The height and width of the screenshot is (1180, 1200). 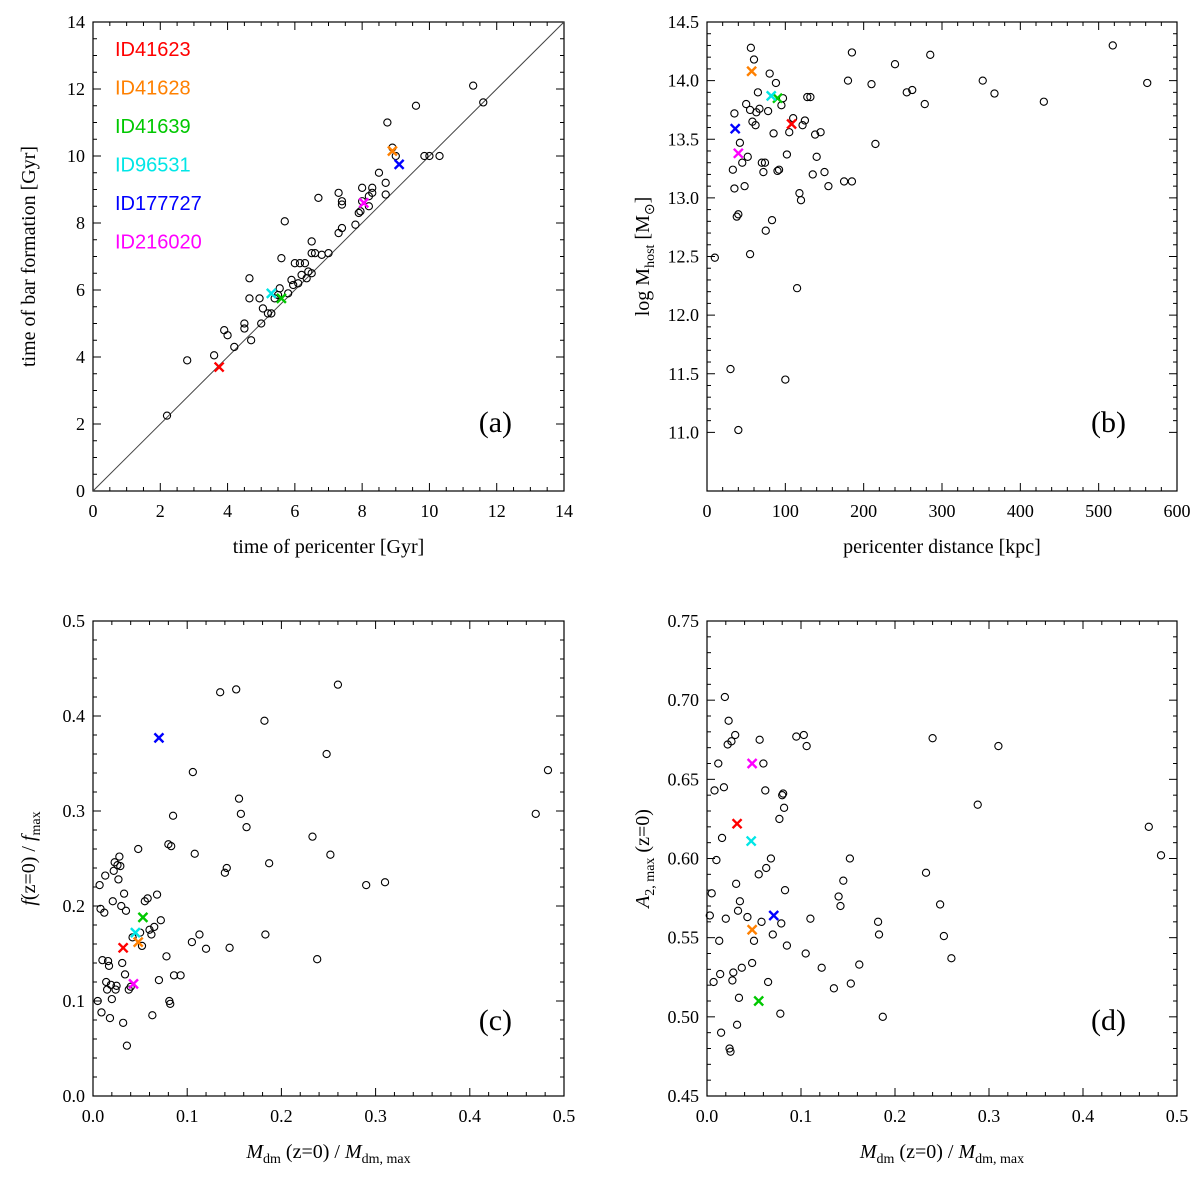 I want to click on x-tick-label: 12, so click(x=497, y=511).